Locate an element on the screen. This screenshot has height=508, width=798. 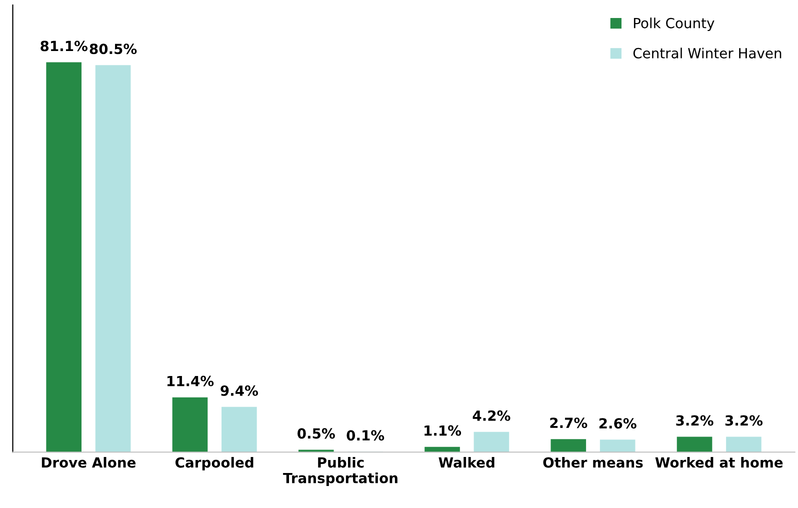
x-tick-label: Walked is located at coordinates (466, 462).